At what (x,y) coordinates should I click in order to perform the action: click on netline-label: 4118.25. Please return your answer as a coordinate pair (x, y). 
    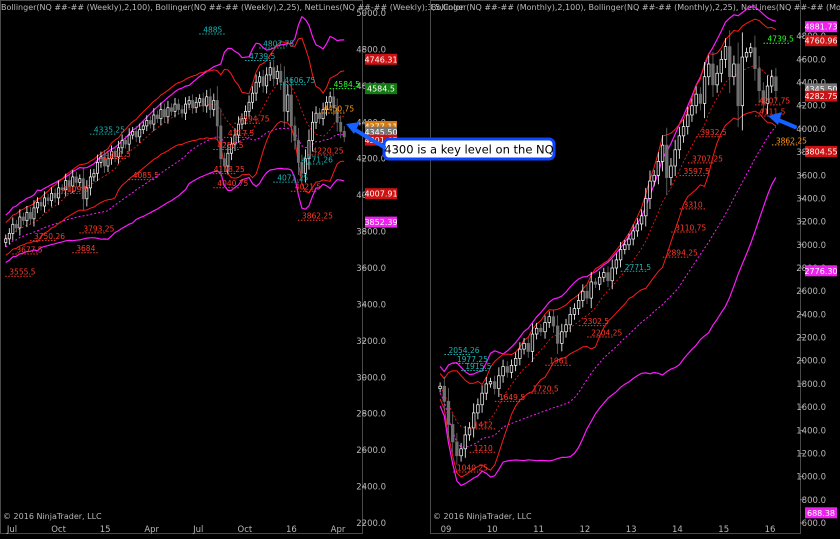
    Looking at the image, I should click on (229, 169).